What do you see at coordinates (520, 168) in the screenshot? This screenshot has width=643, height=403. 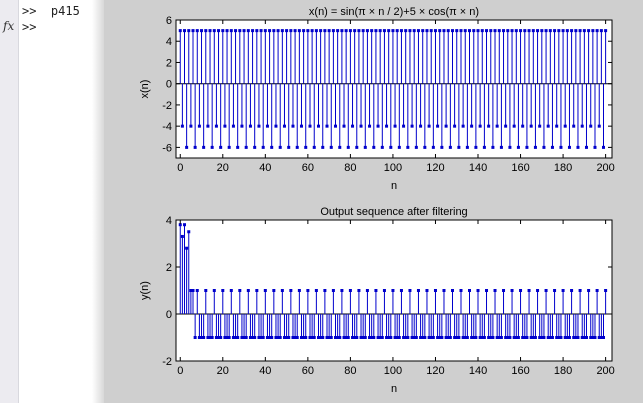 I see `x-tick-label: 160` at bounding box center [520, 168].